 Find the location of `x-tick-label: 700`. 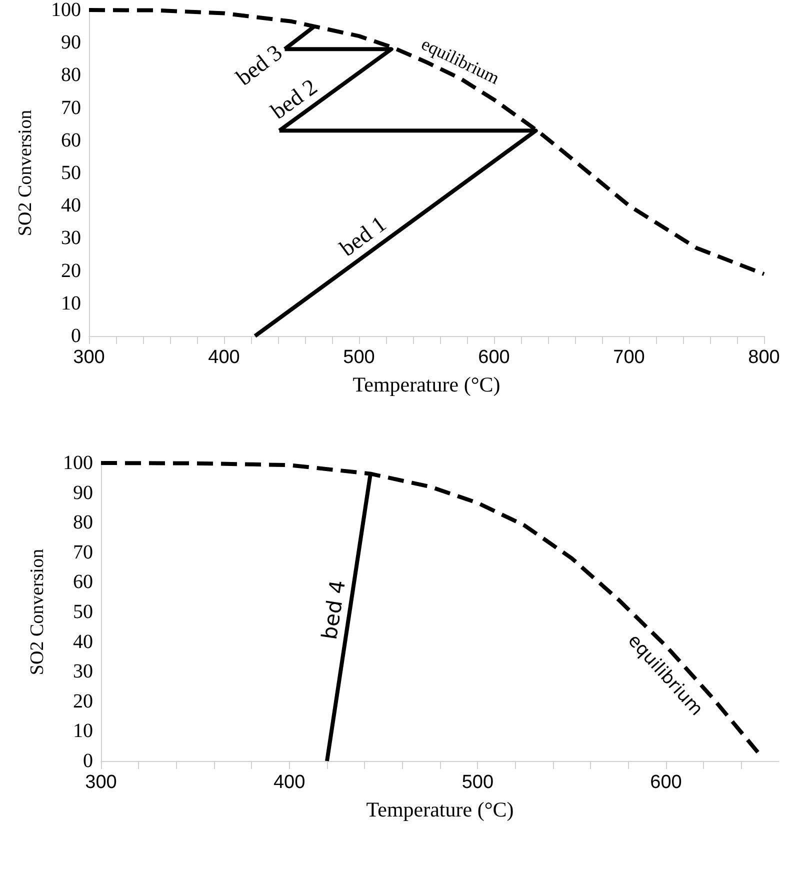

x-tick-label: 700 is located at coordinates (629, 357).